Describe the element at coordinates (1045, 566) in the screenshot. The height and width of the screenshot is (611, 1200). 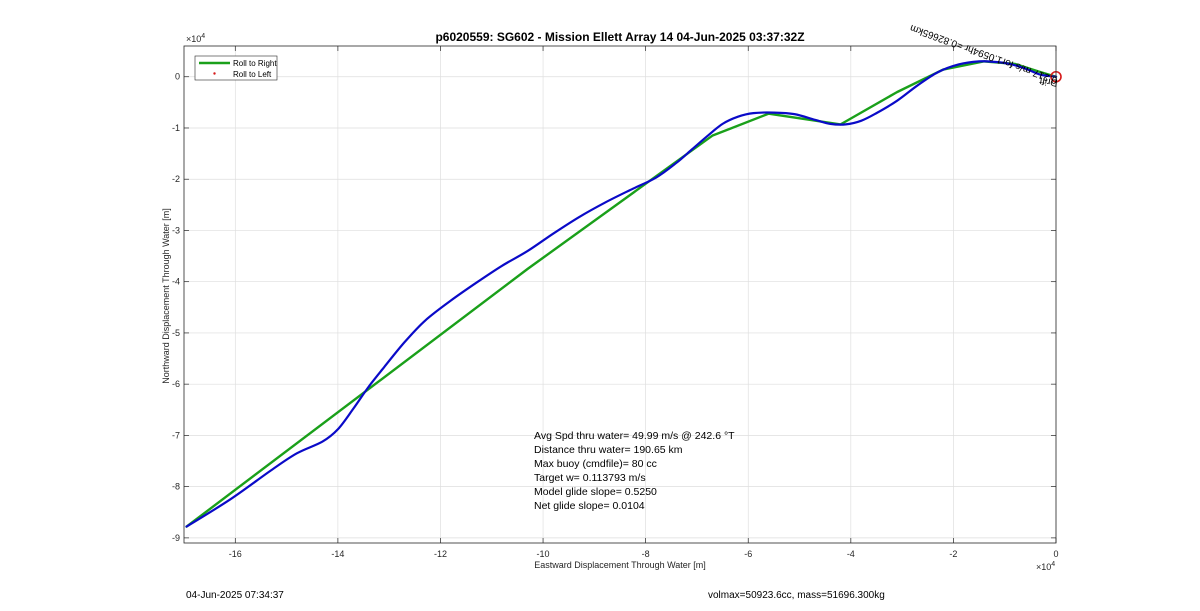
I see `x-exponent: ×10⁴` at that location.